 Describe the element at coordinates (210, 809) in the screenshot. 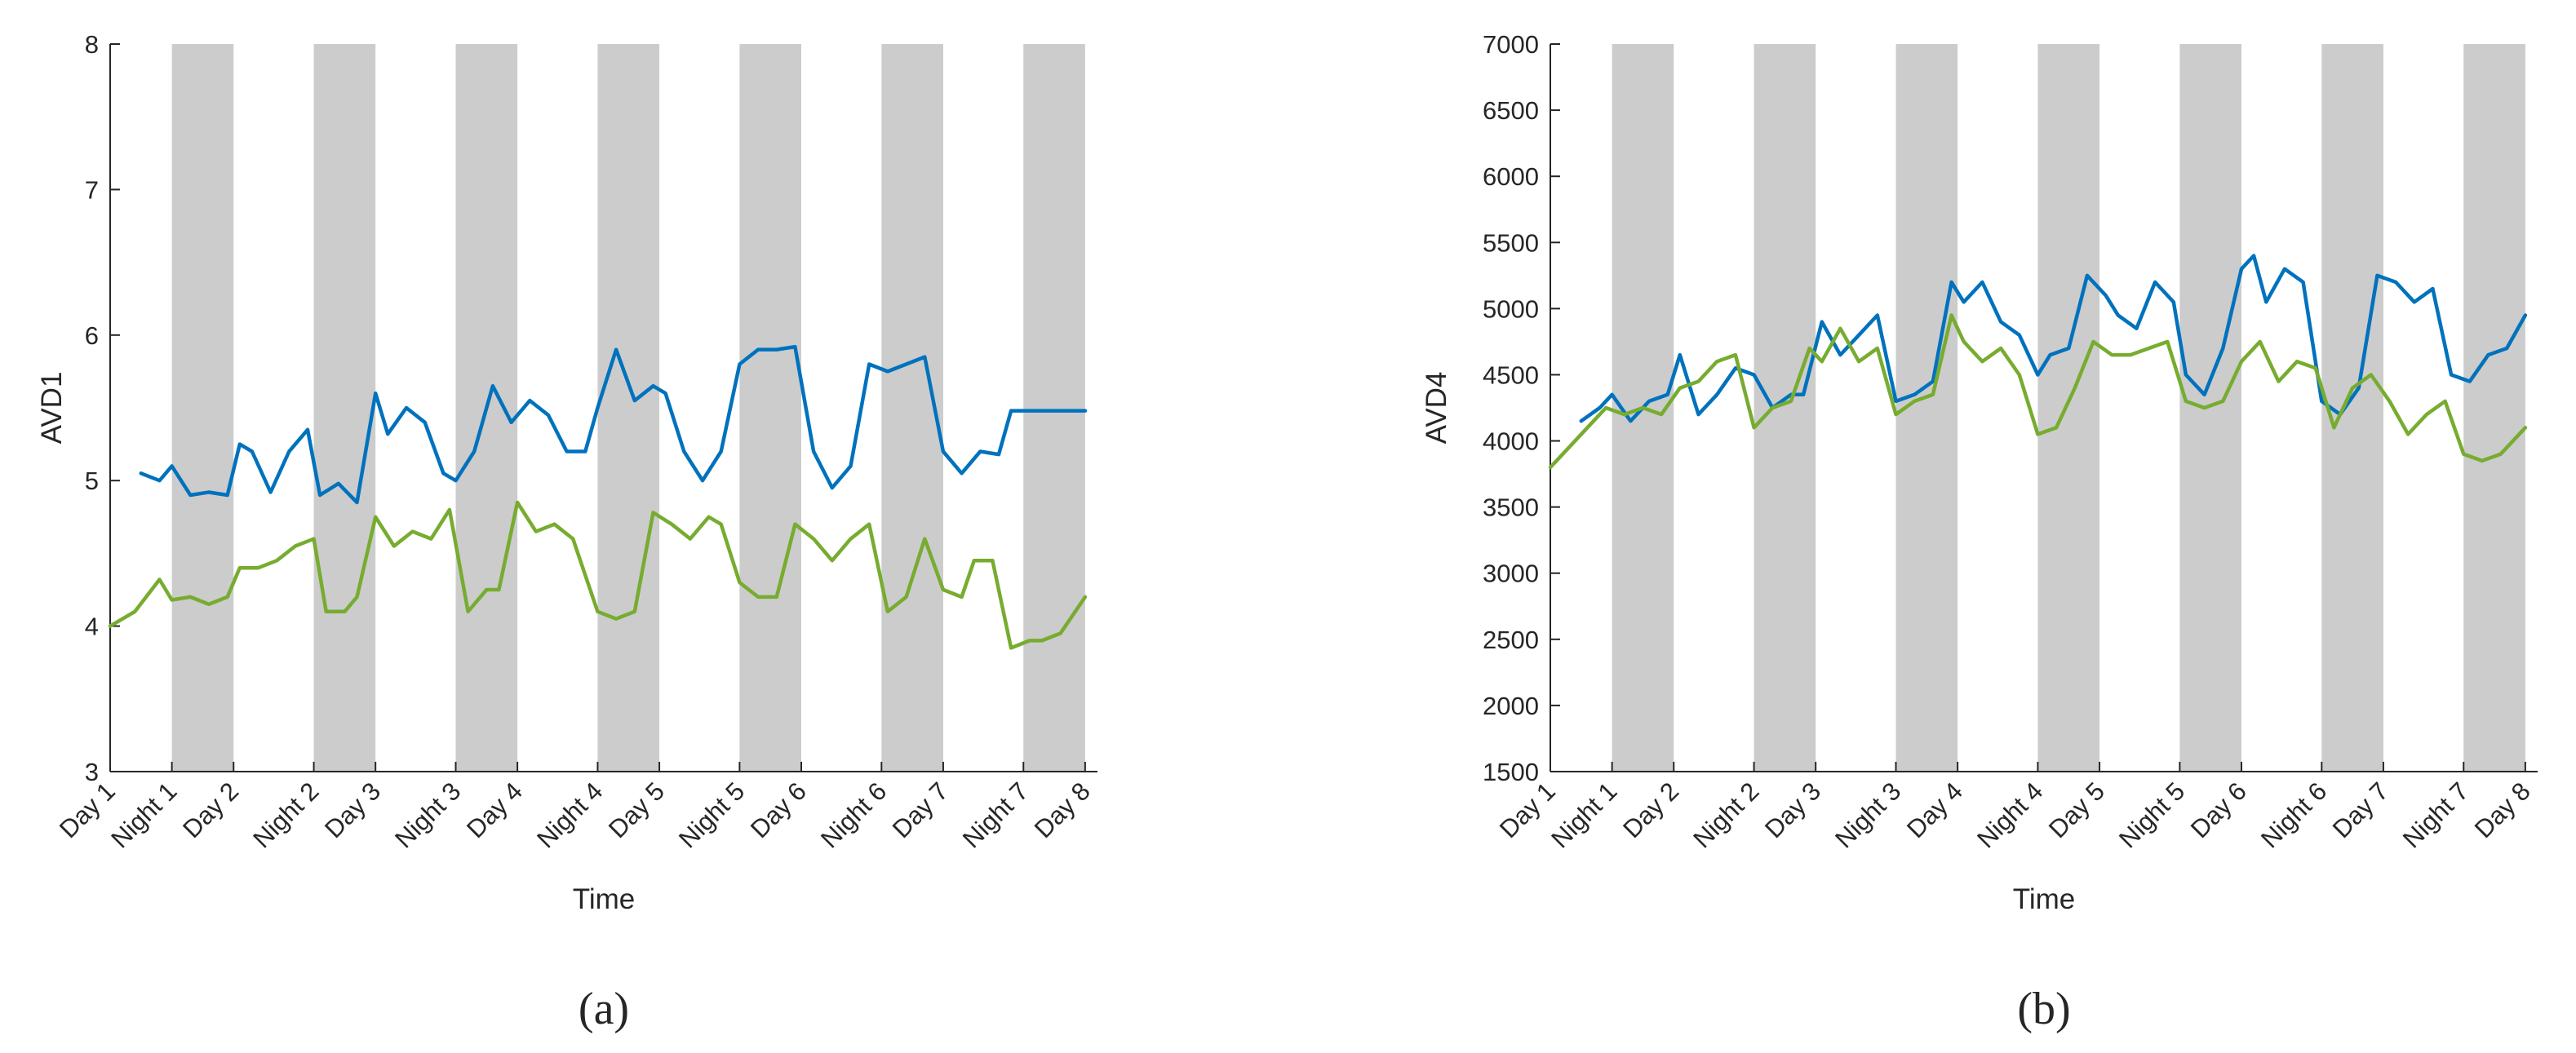

I see `x-tick-label-a: Day 2` at that location.